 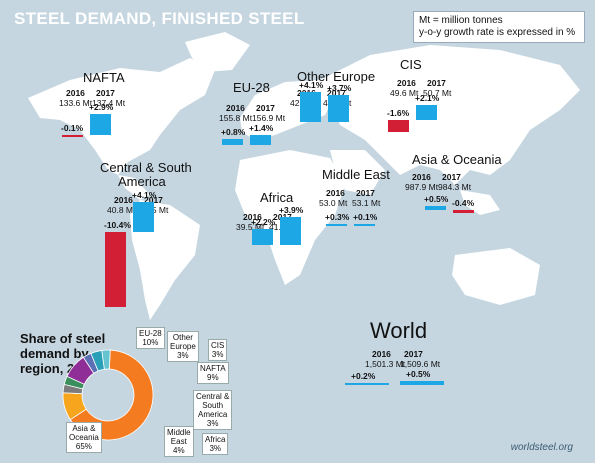 What do you see at coordinates (413, 354) in the screenshot?
I see `year-label-2017-world: 2017` at bounding box center [413, 354].